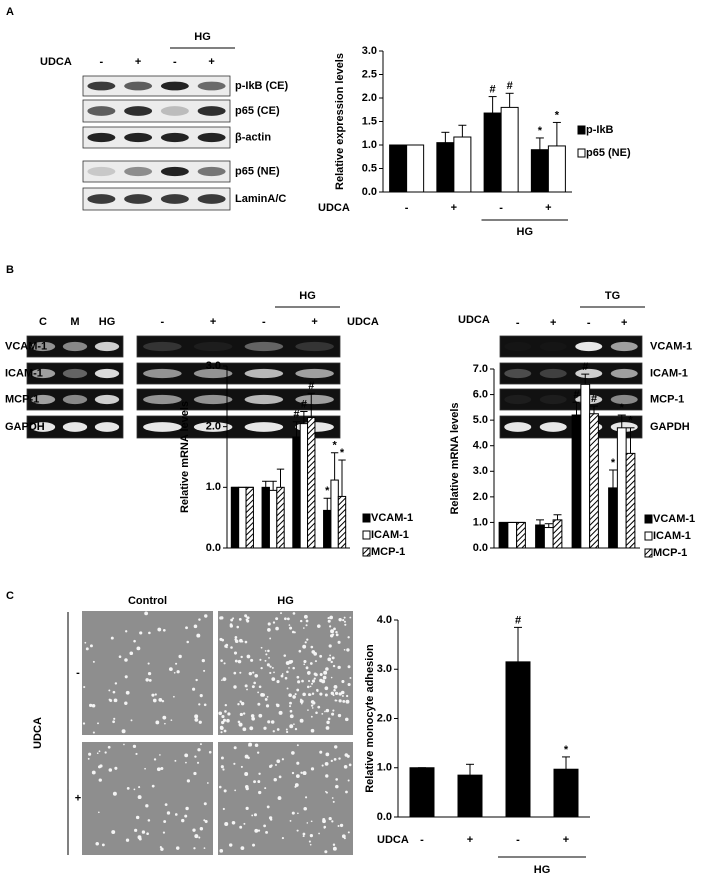  I want to click on blot-row-label: VCAM-1, so click(26, 346).